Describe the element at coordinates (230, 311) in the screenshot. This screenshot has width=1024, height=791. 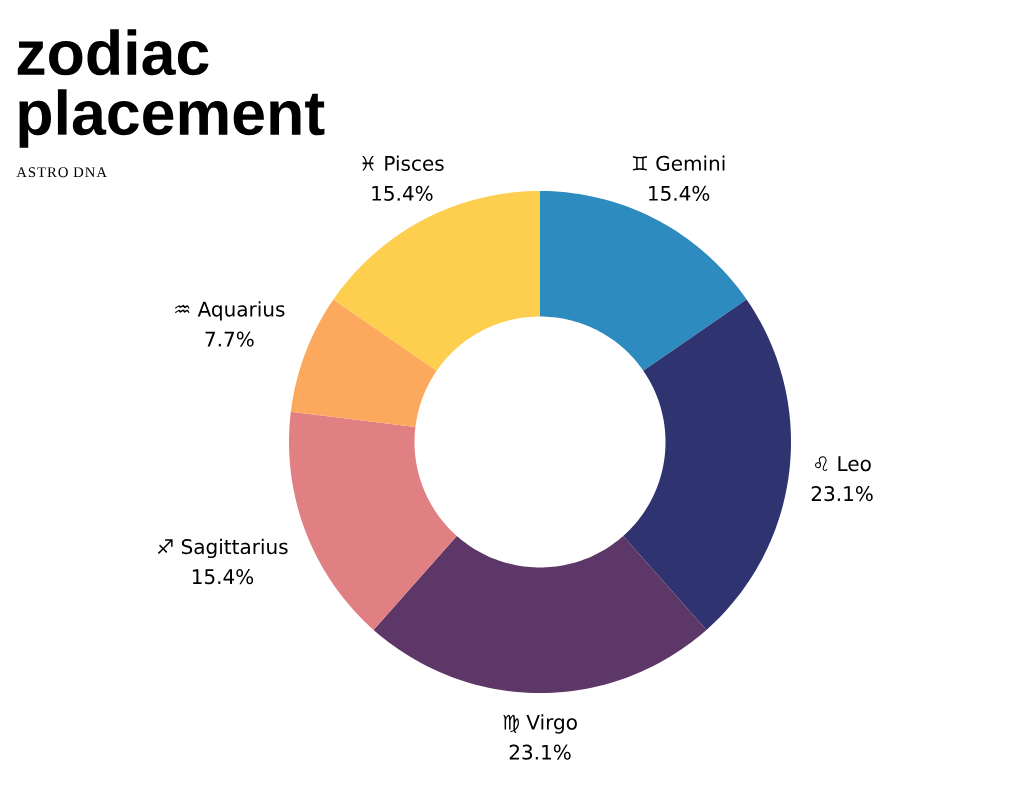
I see `slice-label: ♒ Aquarius` at that location.